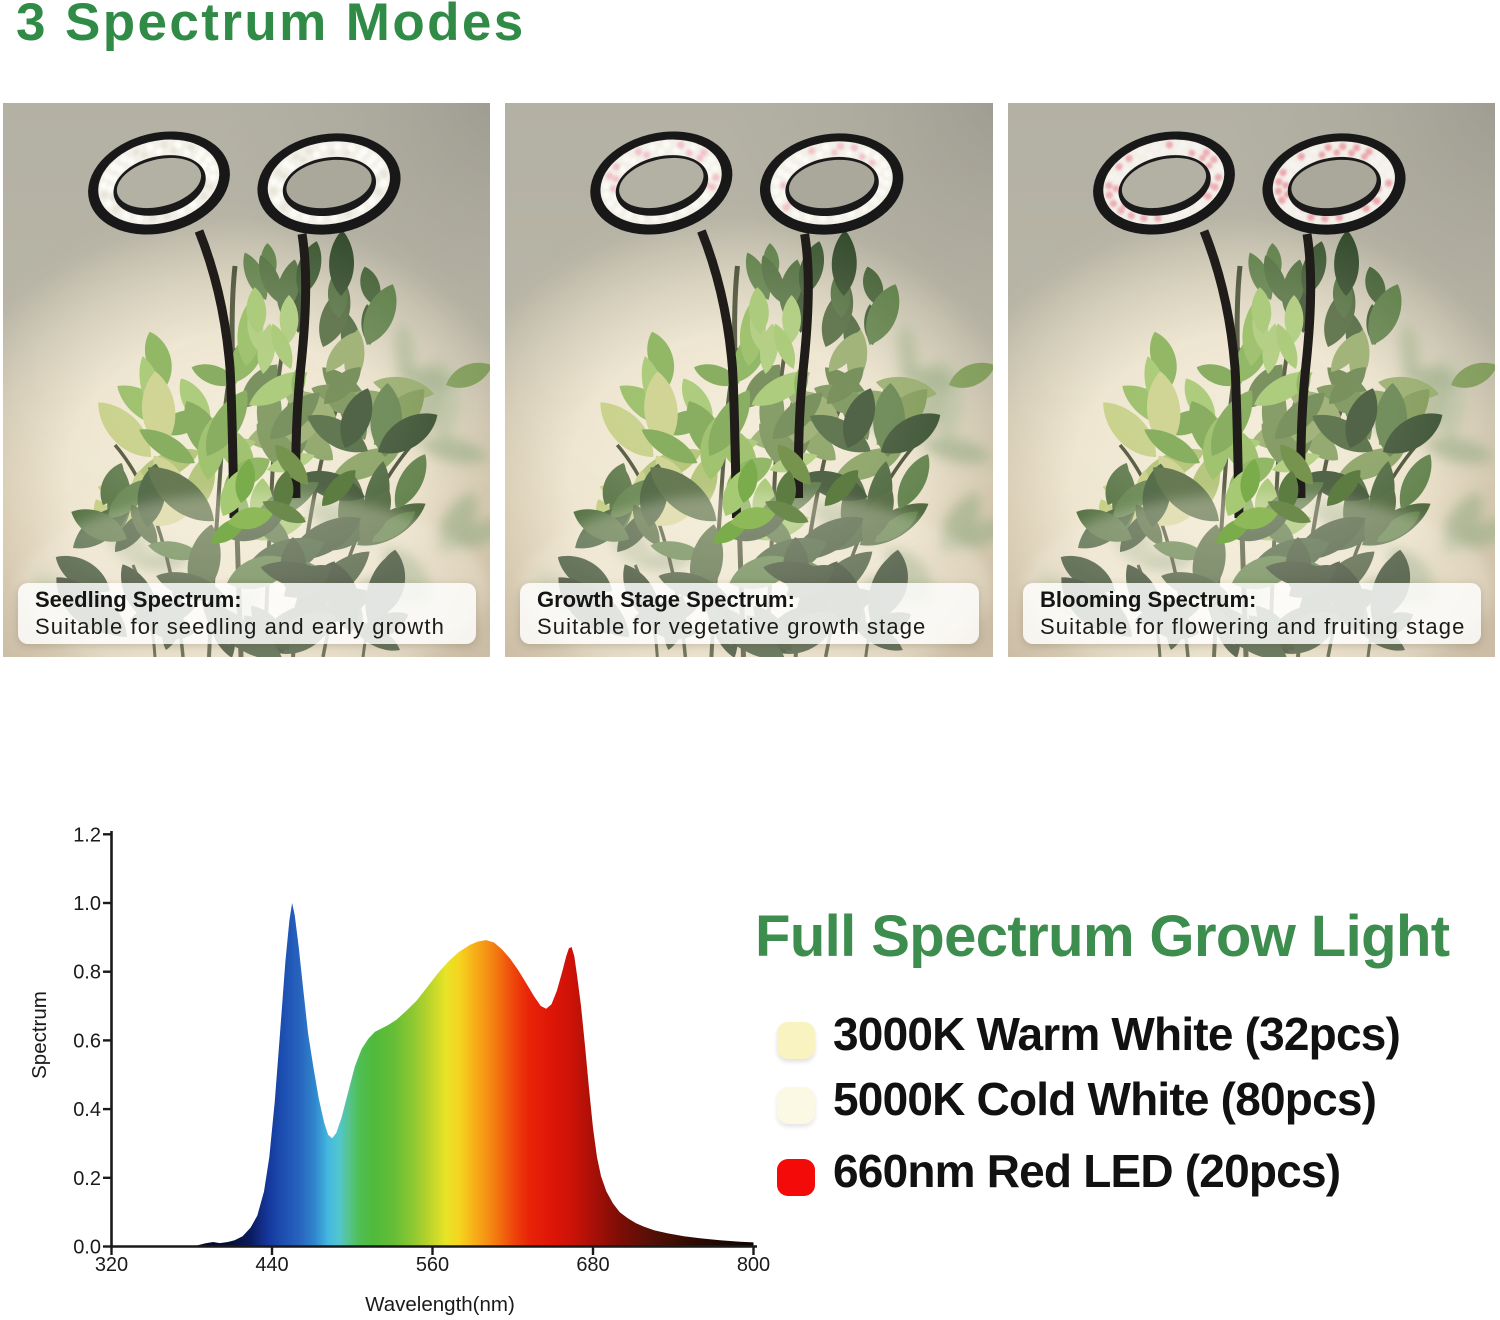  What do you see at coordinates (87, 1110) in the screenshot?
I see `svg-text: 0.4` at bounding box center [87, 1110].